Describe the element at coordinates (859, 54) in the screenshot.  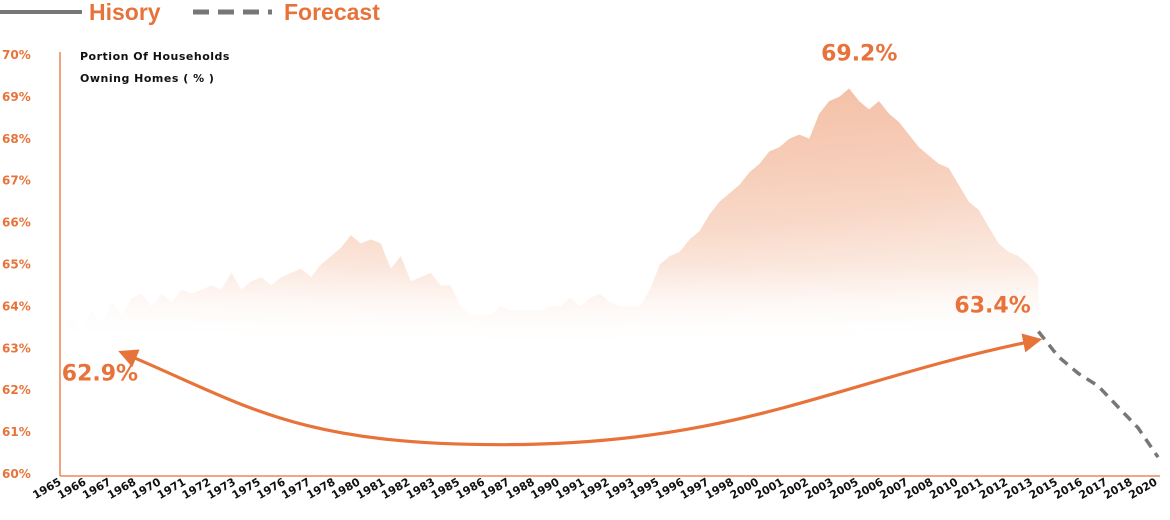
I see `value-callout: 69.2%` at that location.